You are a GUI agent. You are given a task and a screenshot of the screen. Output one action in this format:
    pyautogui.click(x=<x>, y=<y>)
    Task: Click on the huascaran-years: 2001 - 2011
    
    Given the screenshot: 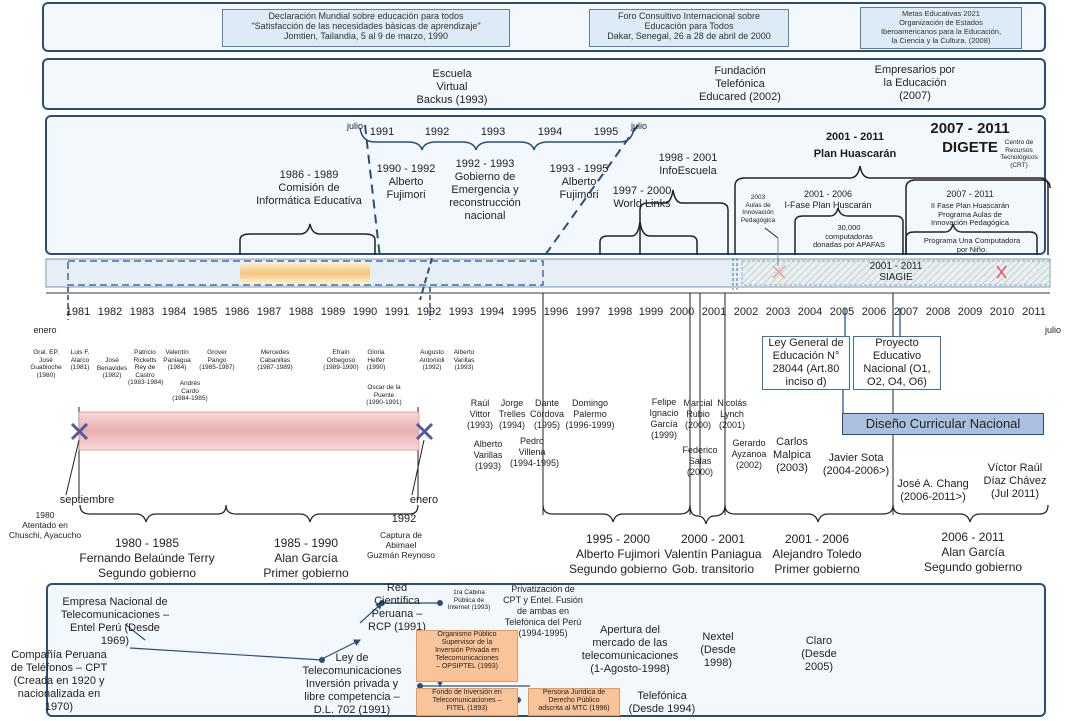 What is the action you would take?
    pyautogui.click(x=855, y=137)
    